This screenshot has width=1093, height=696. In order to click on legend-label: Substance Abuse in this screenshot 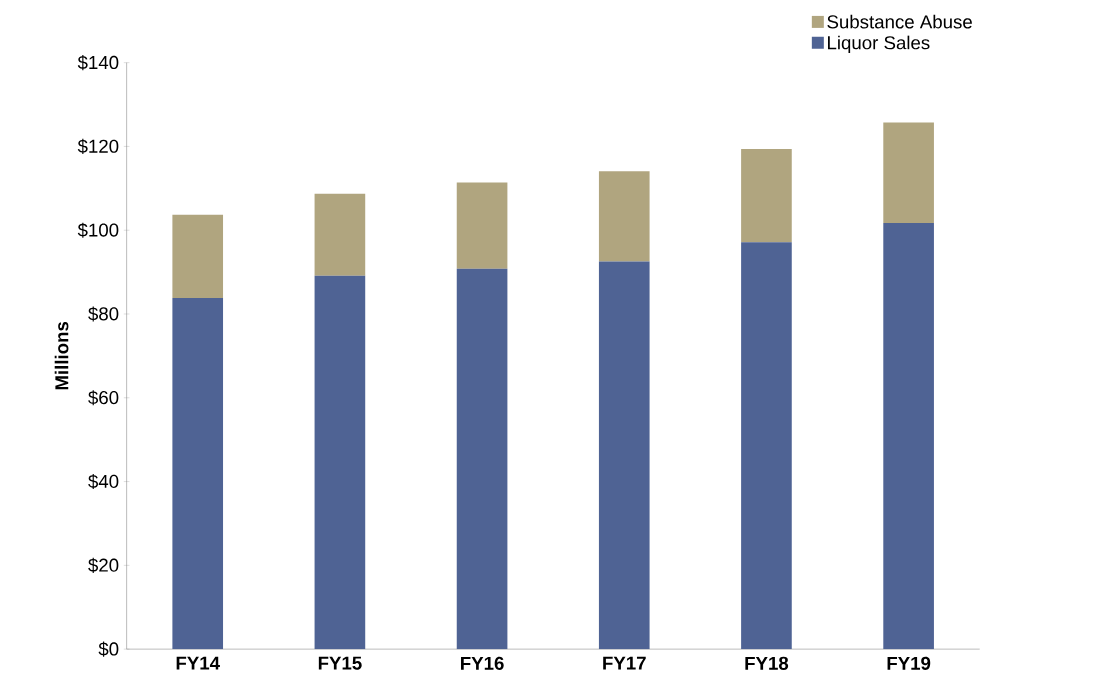, I will do `click(899, 21)`.